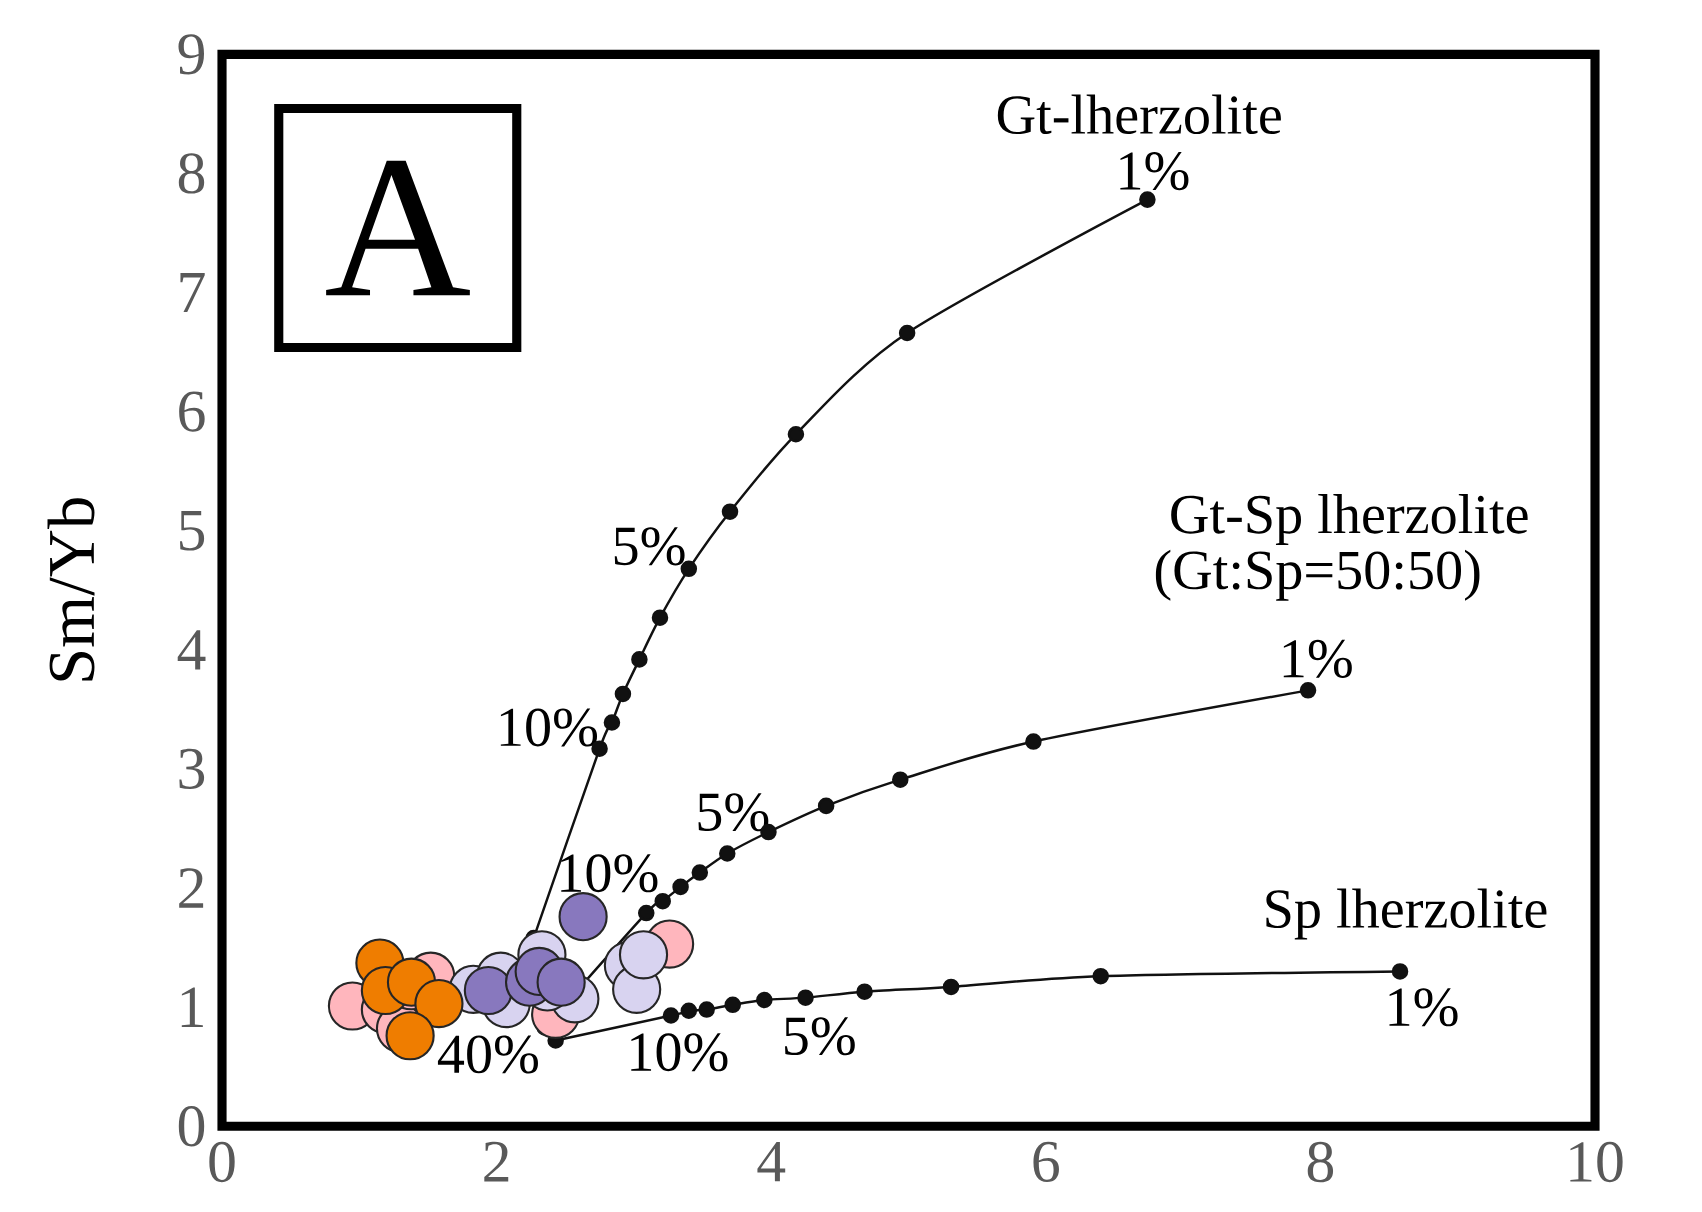 Image resolution: width=1702 pixels, height=1212 pixels. Describe the element at coordinates (192, 1007) in the screenshot. I see `y-tick-label: 1` at that location.